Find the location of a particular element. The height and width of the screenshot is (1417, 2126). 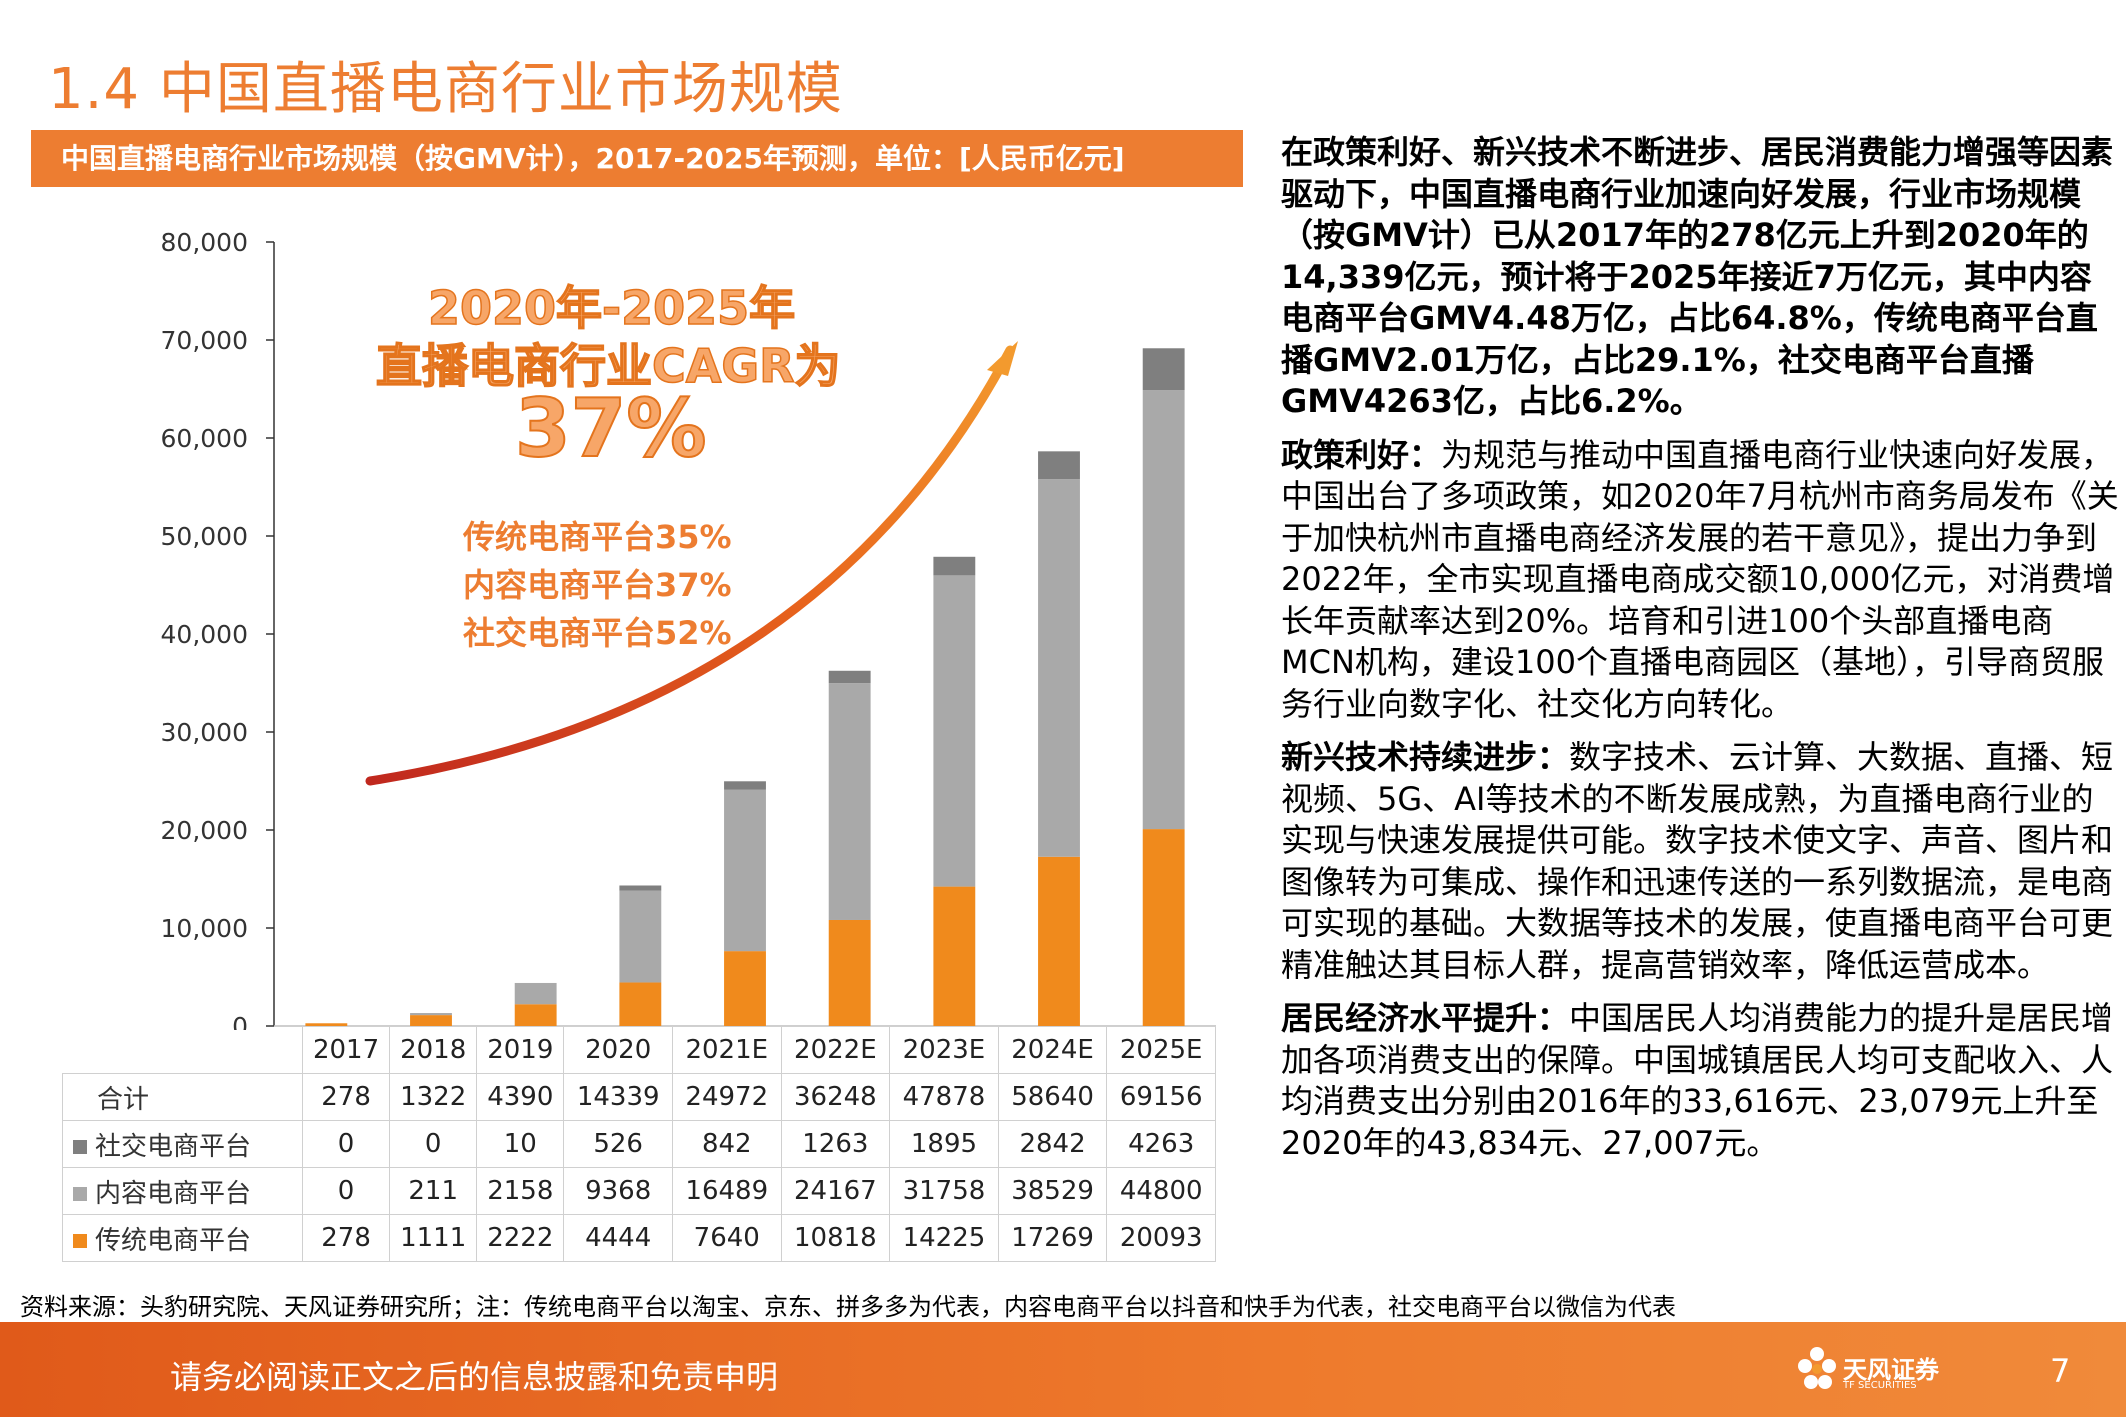

growth-arrow is located at coordinates (691, 563).